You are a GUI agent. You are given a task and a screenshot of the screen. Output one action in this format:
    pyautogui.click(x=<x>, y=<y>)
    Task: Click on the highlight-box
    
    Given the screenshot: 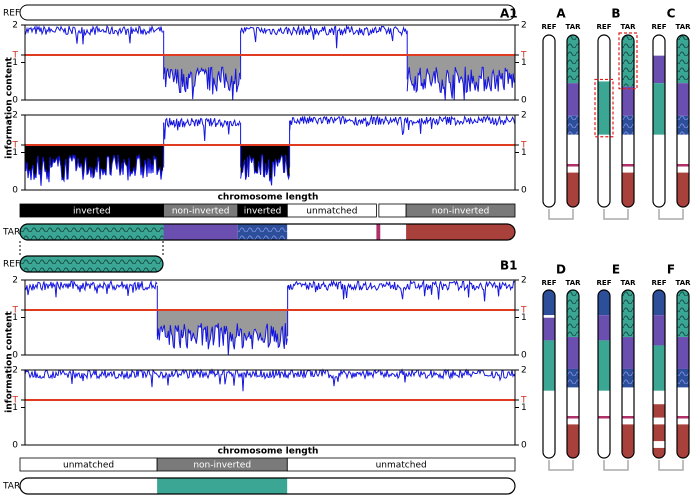 What is the action you would take?
    pyautogui.click(x=604, y=108)
    